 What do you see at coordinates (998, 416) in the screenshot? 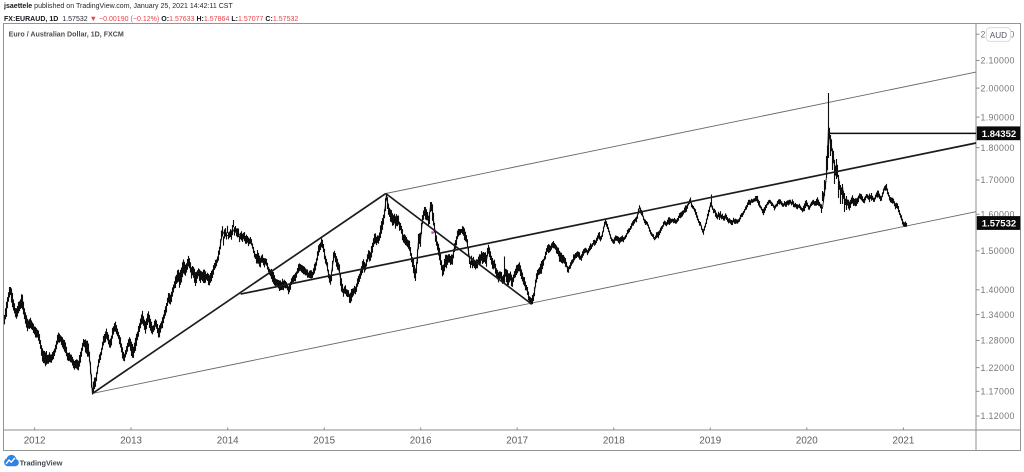
I see `svg-text: 1.12000` at bounding box center [998, 416].